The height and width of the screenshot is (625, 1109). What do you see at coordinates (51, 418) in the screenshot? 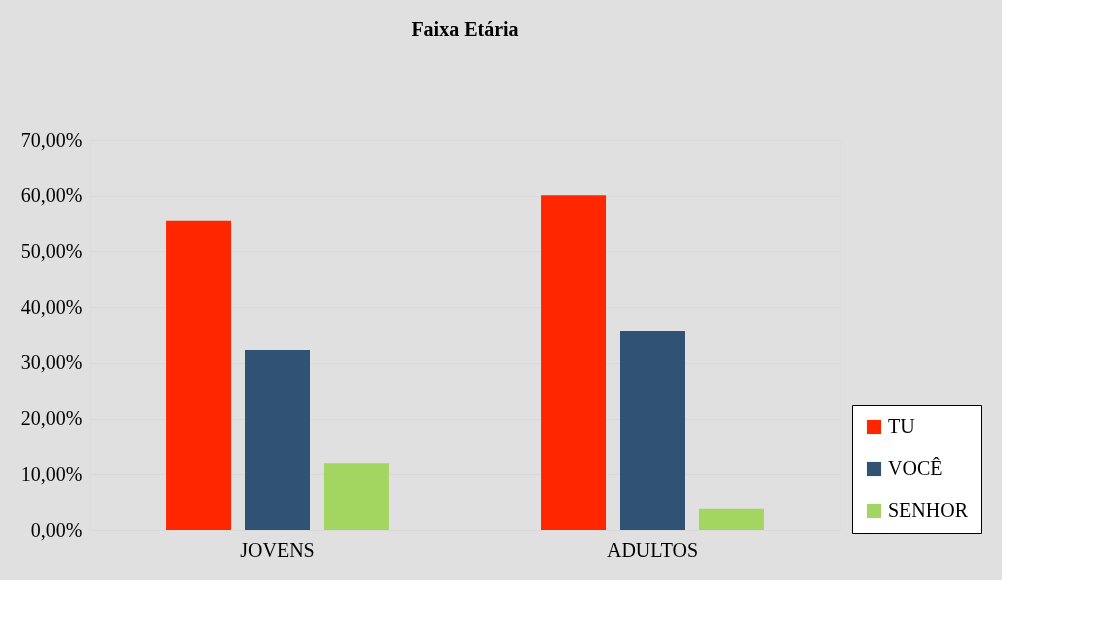
I see `y-tick-label: 20,00%` at bounding box center [51, 418].